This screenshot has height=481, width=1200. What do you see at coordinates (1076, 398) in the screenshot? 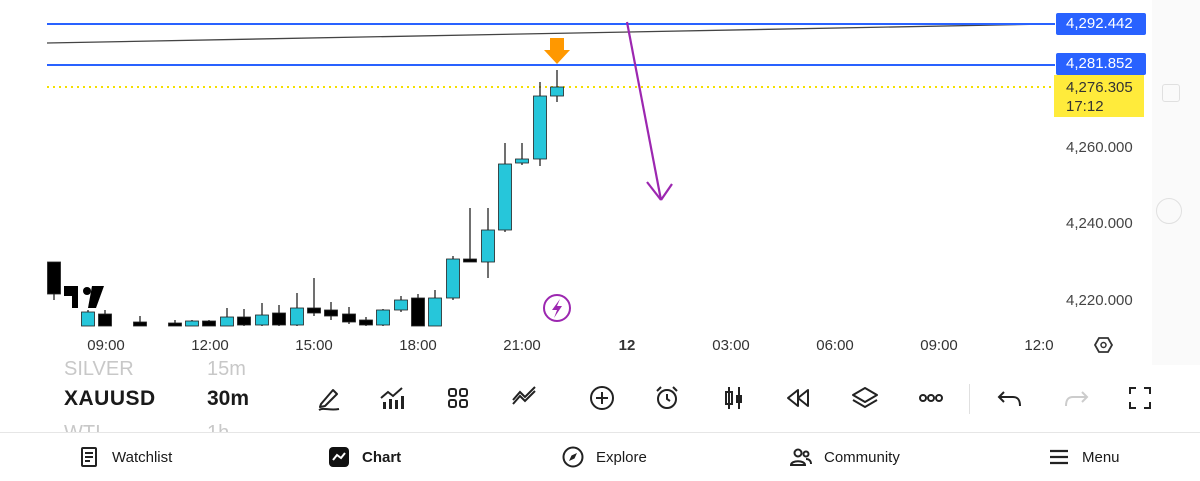
I see `redo-icon` at bounding box center [1076, 398].